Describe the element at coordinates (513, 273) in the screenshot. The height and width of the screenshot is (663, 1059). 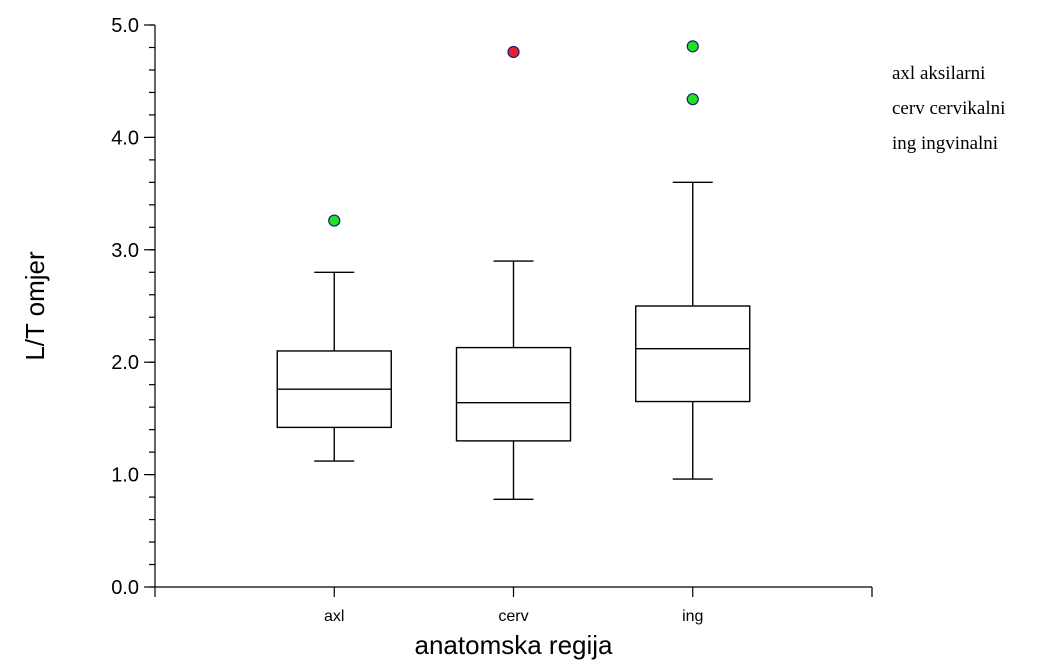
I see `box-cerv` at that location.